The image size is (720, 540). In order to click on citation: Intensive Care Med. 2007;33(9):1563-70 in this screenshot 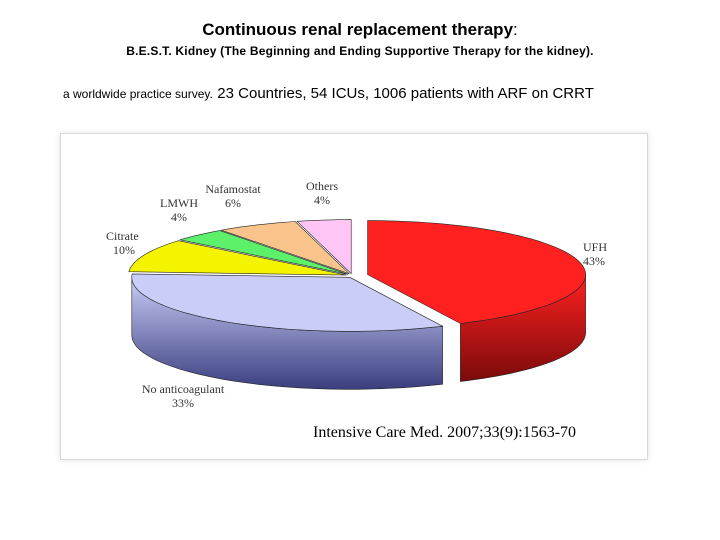, I will do `click(445, 432)`.